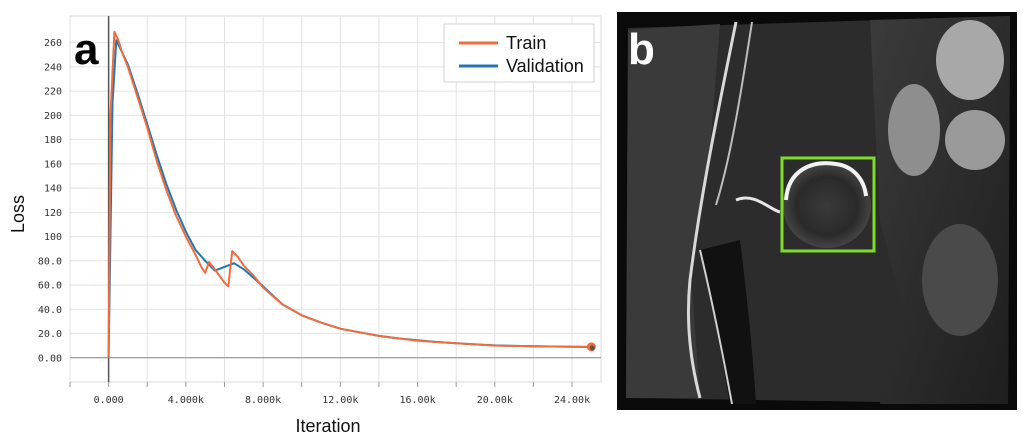 The height and width of the screenshot is (444, 1024). What do you see at coordinates (53, 140) in the screenshot?
I see `y-tick-label: 180` at bounding box center [53, 140].